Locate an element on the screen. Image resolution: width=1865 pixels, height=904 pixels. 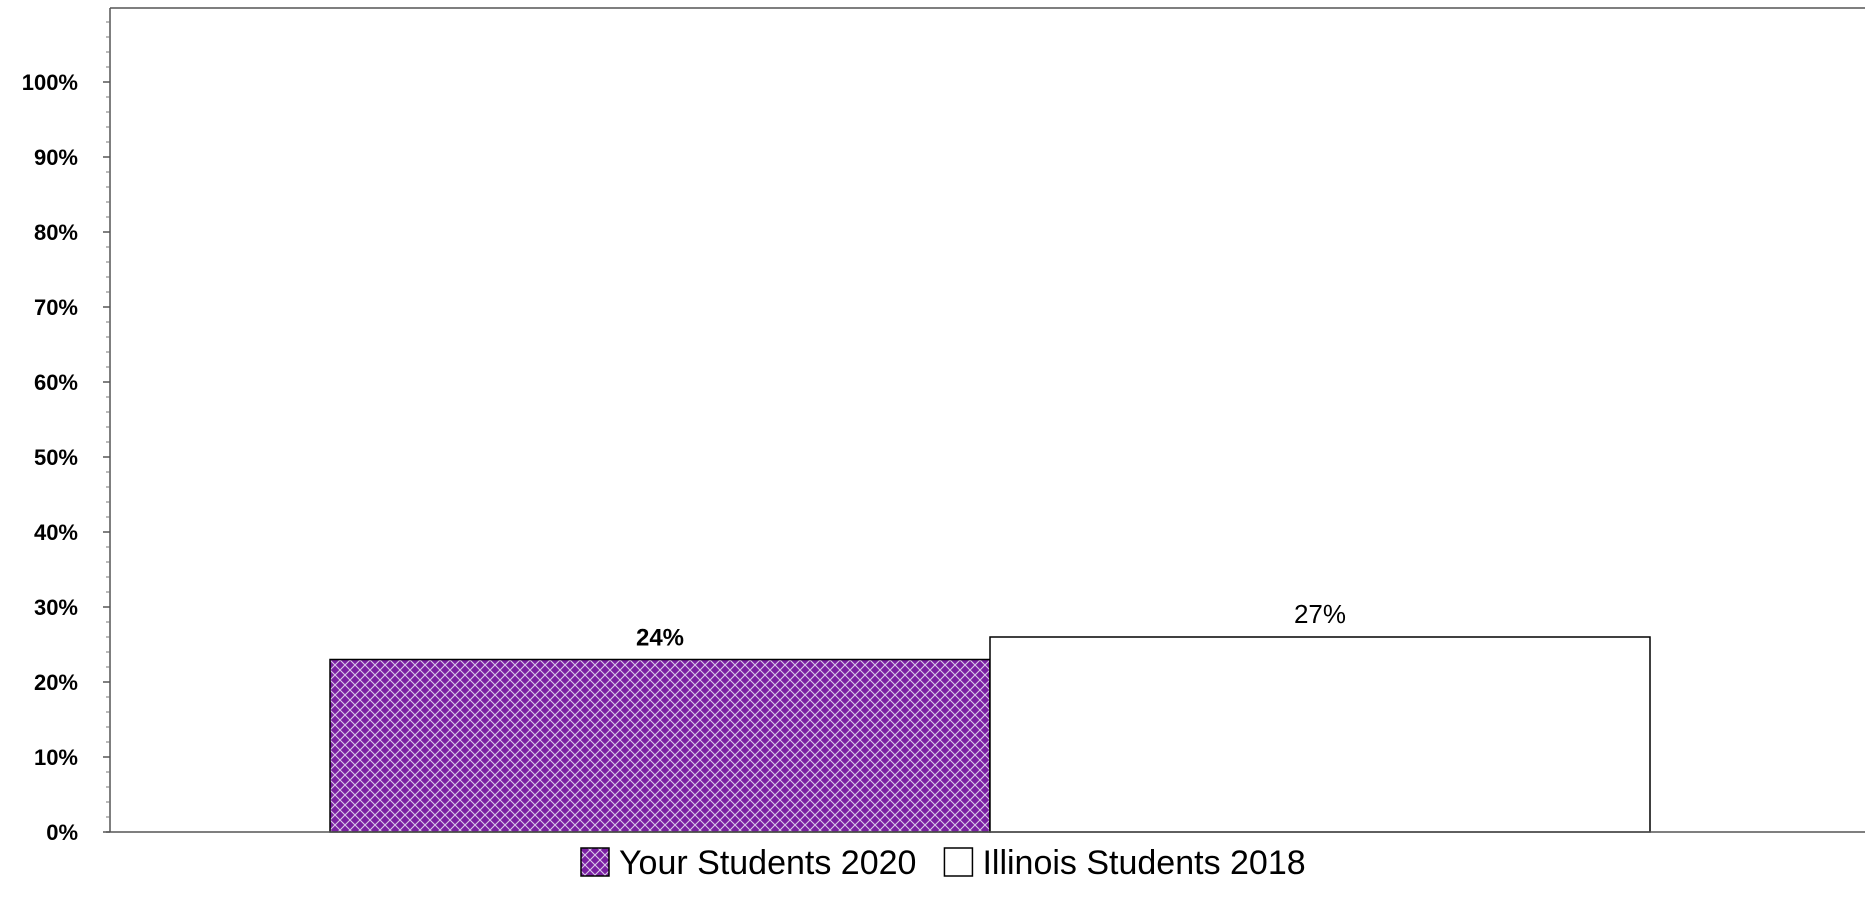
y-tick-label: 80% is located at coordinates (56, 232).